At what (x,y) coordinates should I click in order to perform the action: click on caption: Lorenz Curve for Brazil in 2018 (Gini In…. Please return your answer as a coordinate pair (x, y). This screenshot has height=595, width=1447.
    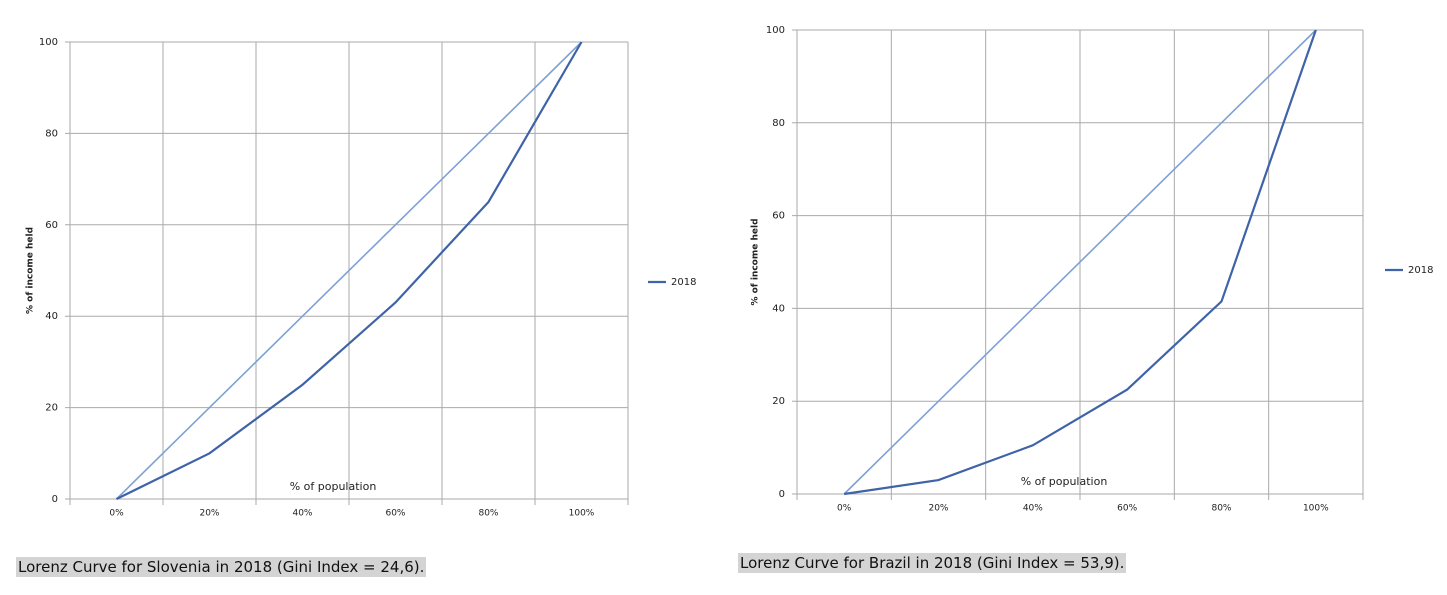
    Looking at the image, I should click on (932, 563).